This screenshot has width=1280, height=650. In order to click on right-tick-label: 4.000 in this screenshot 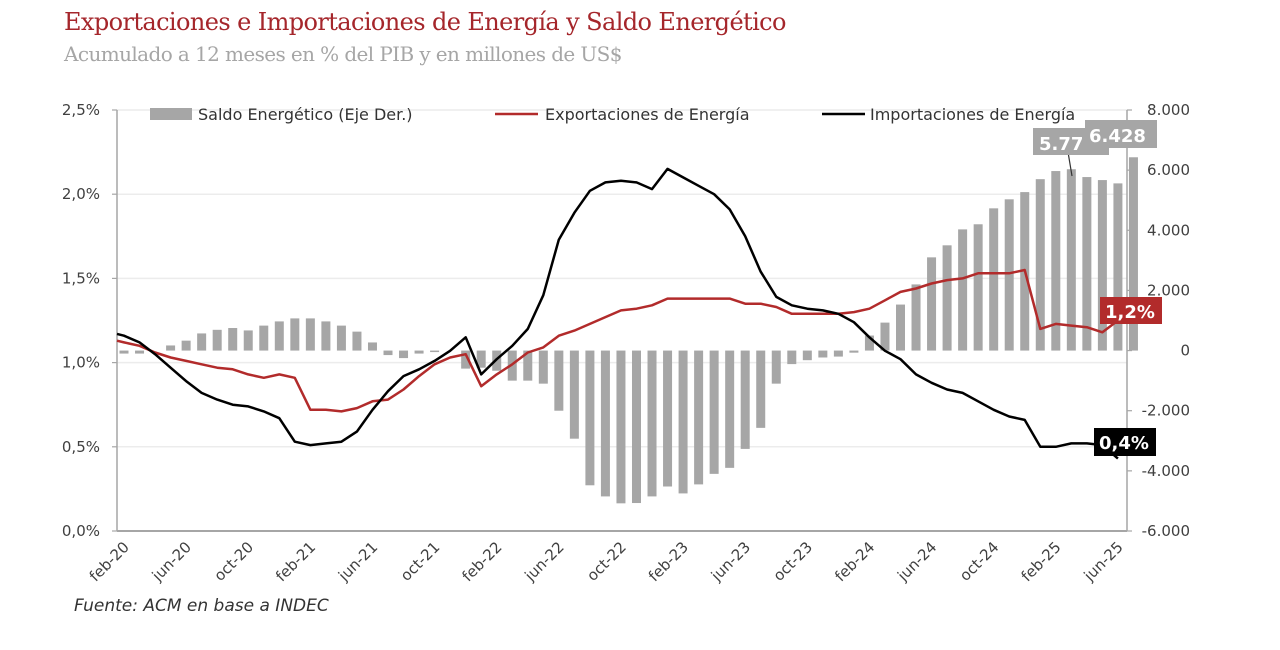, I will do `click(1168, 230)`.